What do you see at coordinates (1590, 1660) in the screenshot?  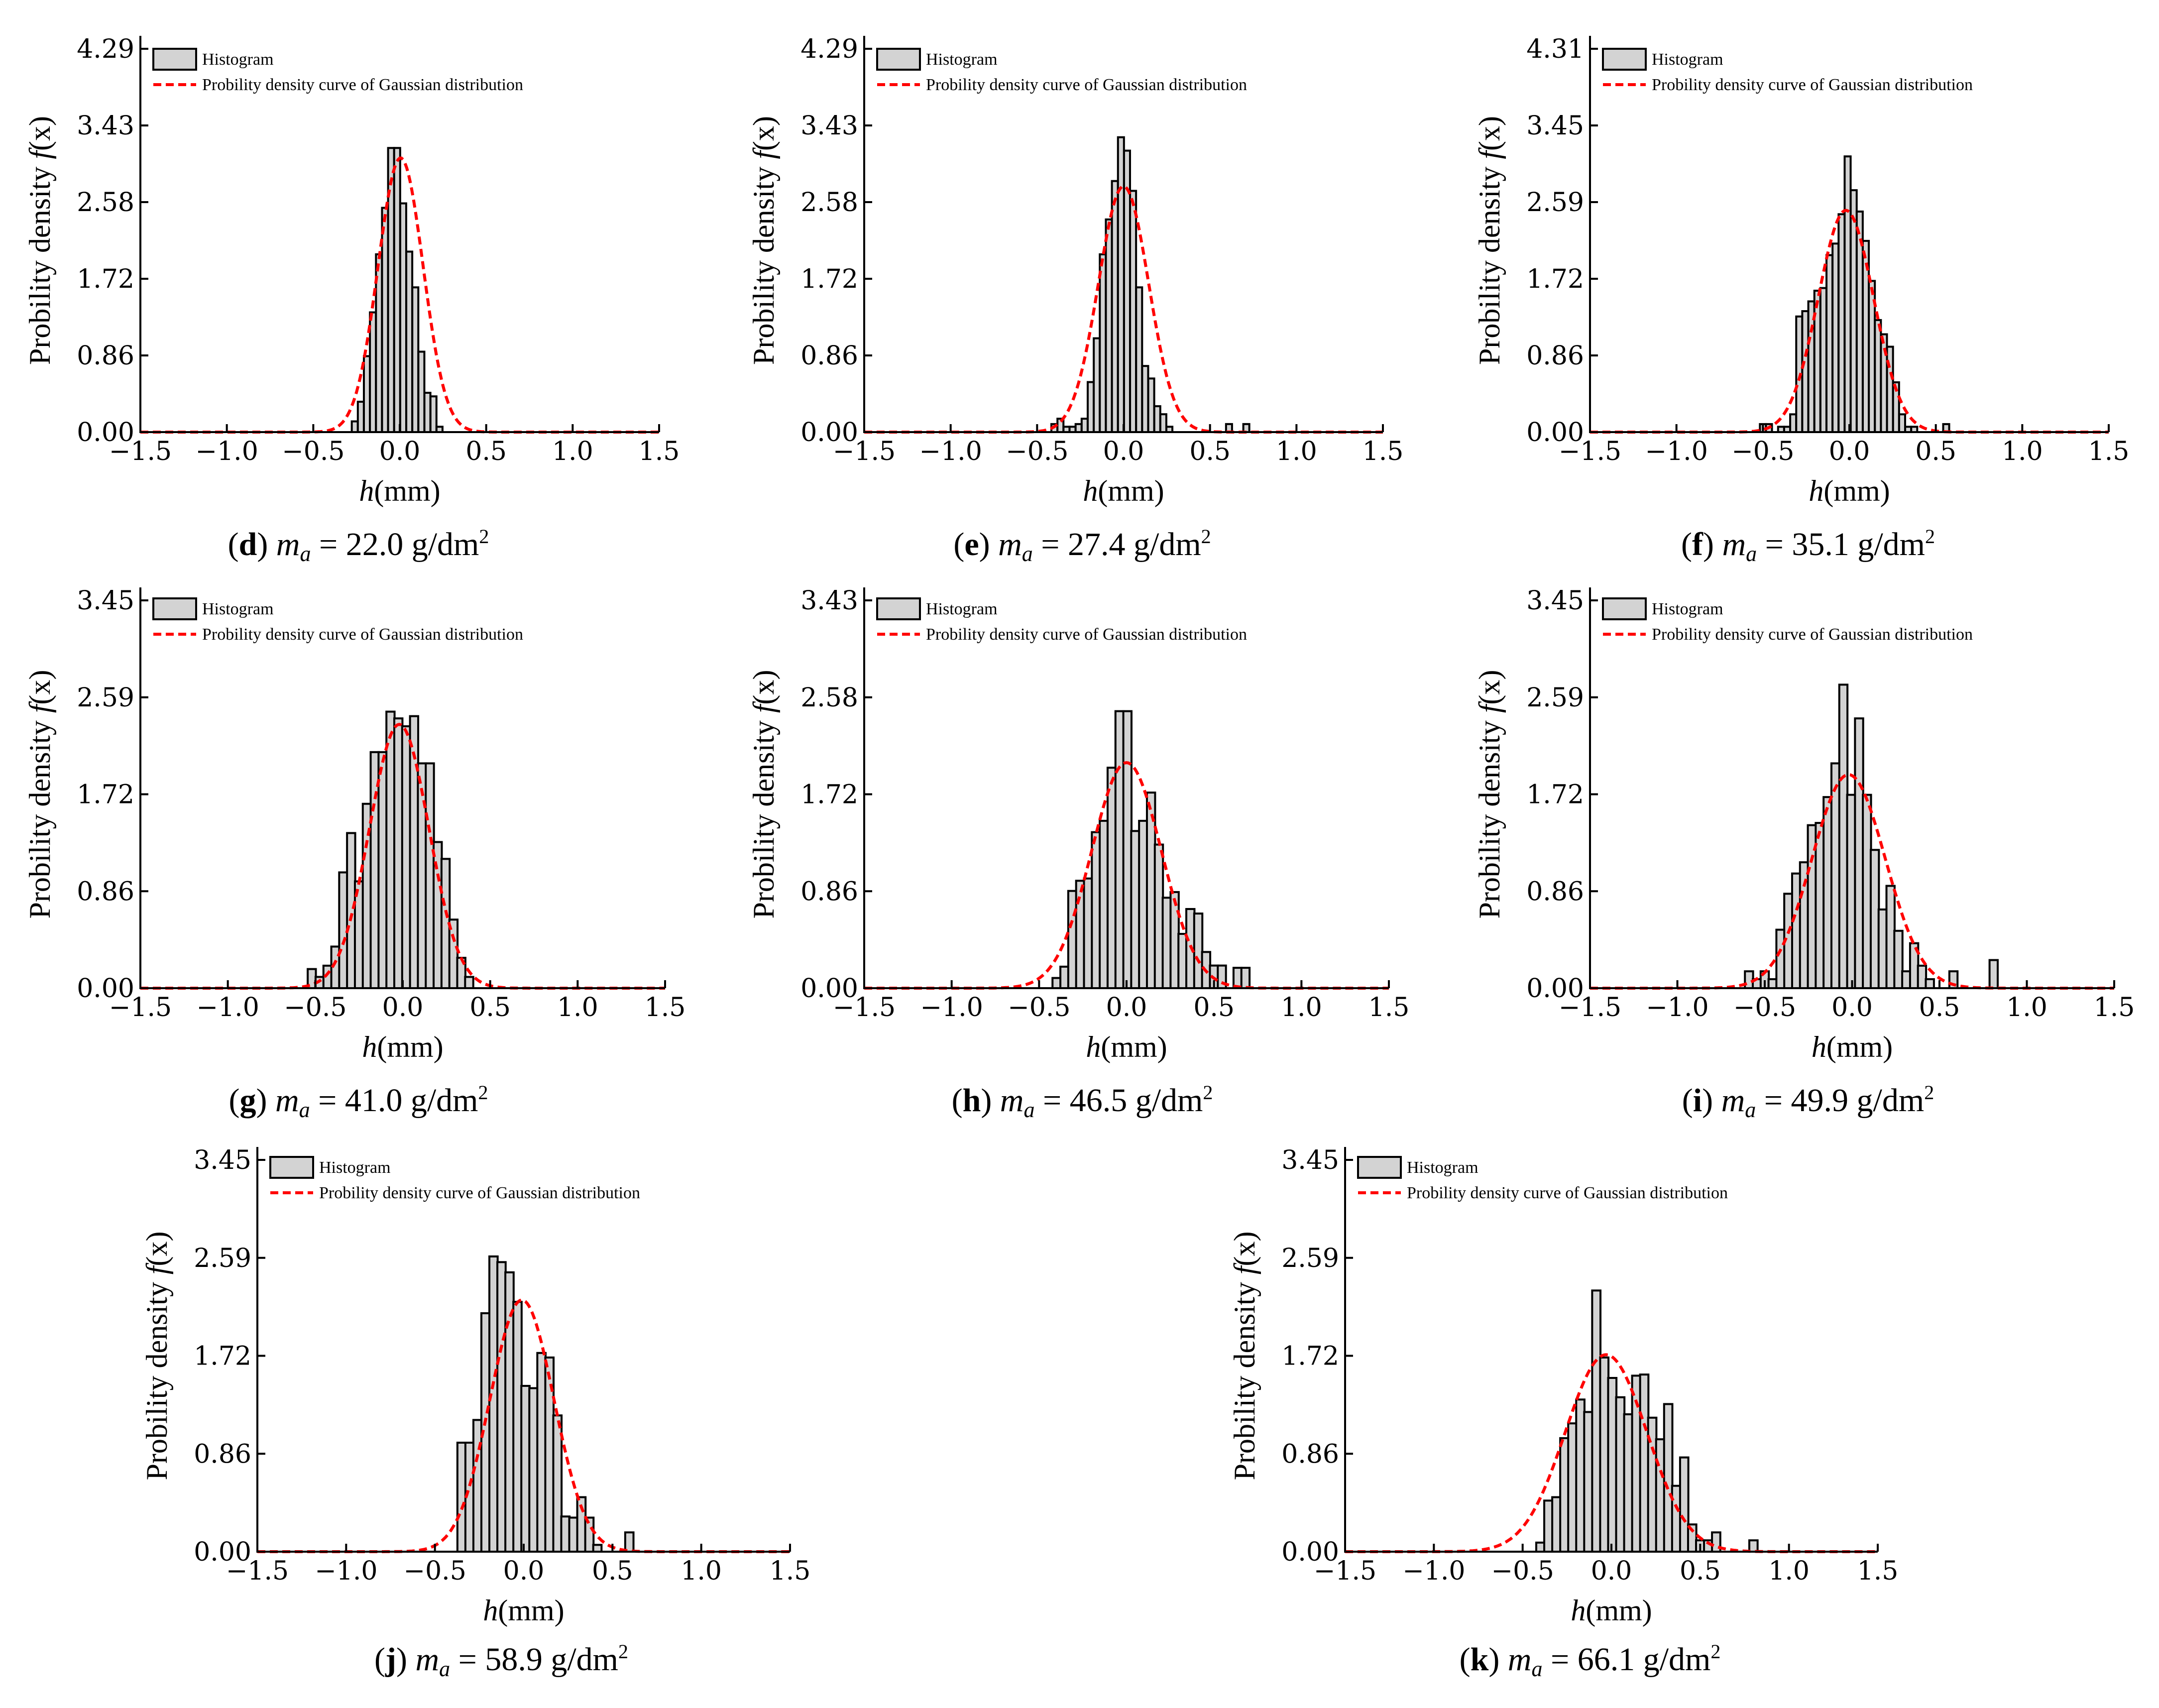 I see `panel-caption: (k) ma = 66.1 g/dm2` at bounding box center [1590, 1660].